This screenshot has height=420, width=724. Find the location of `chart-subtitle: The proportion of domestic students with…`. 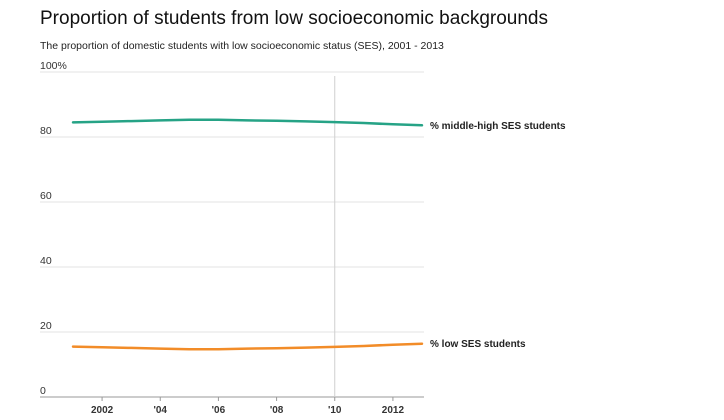

chart-subtitle: The proportion of domestic students with… is located at coordinates (242, 46).